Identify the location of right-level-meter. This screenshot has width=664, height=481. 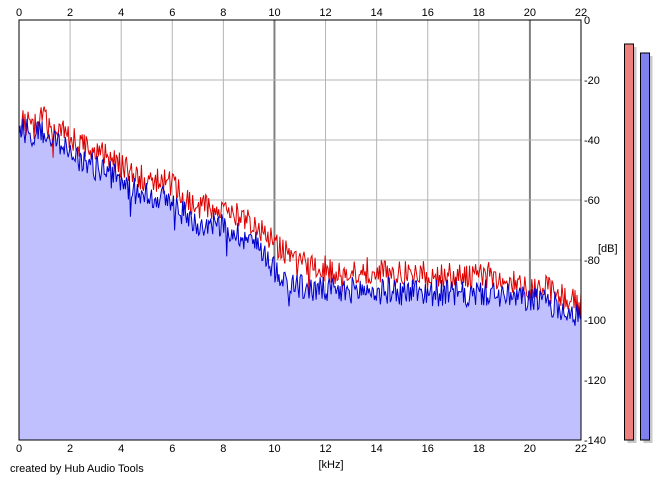
(646, 247).